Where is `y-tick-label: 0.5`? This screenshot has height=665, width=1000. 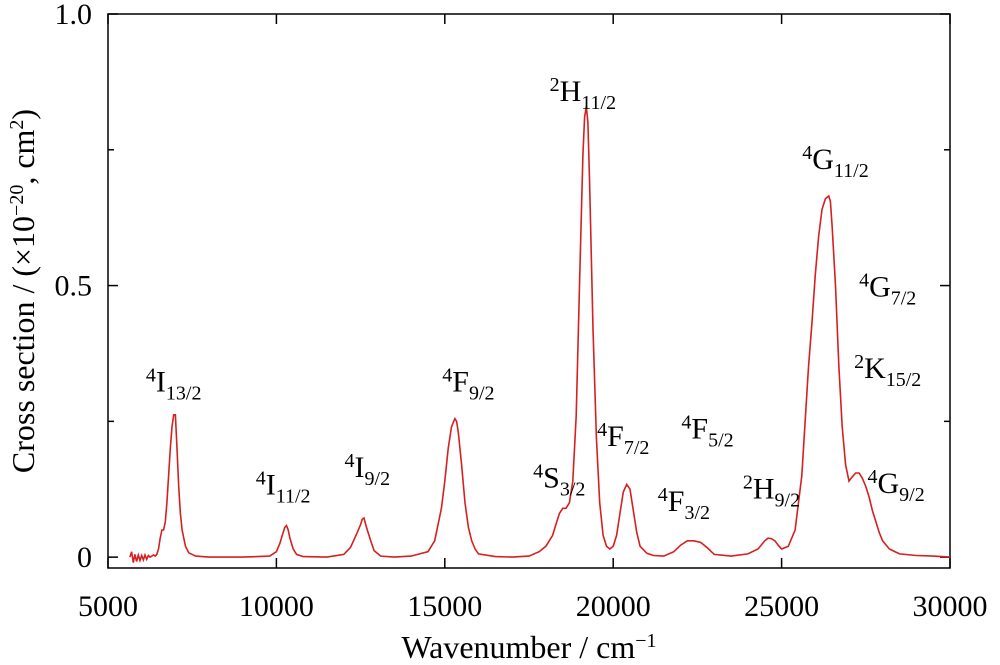
y-tick-label: 0.5 is located at coordinates (74, 286).